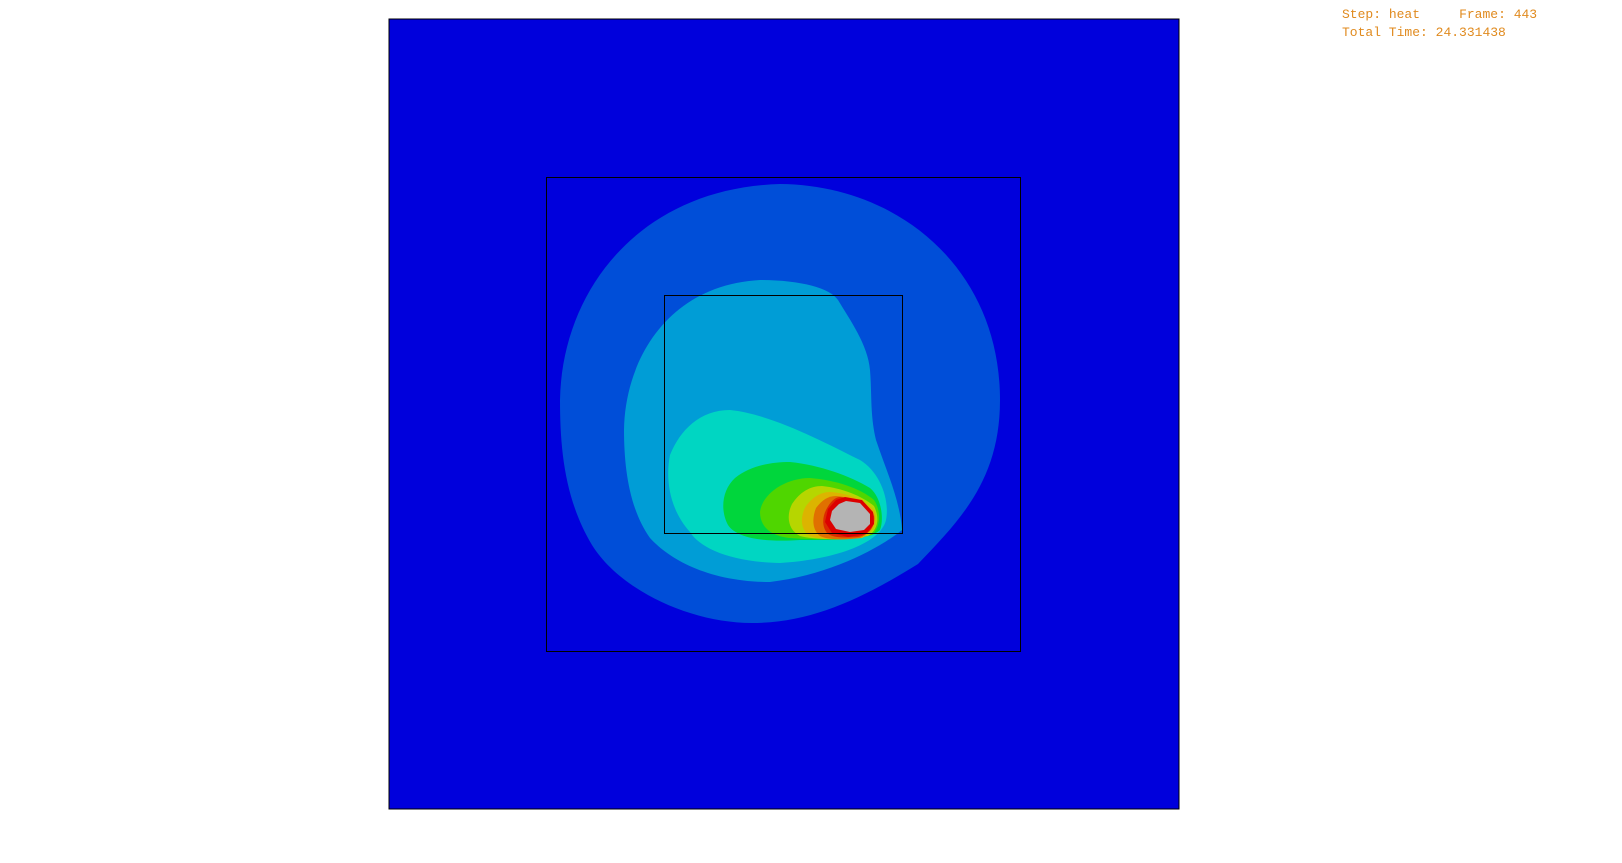 Image resolution: width=1622 pixels, height=863 pixels. What do you see at coordinates (1362, 14) in the screenshot?
I see `step-label: Step:` at bounding box center [1362, 14].